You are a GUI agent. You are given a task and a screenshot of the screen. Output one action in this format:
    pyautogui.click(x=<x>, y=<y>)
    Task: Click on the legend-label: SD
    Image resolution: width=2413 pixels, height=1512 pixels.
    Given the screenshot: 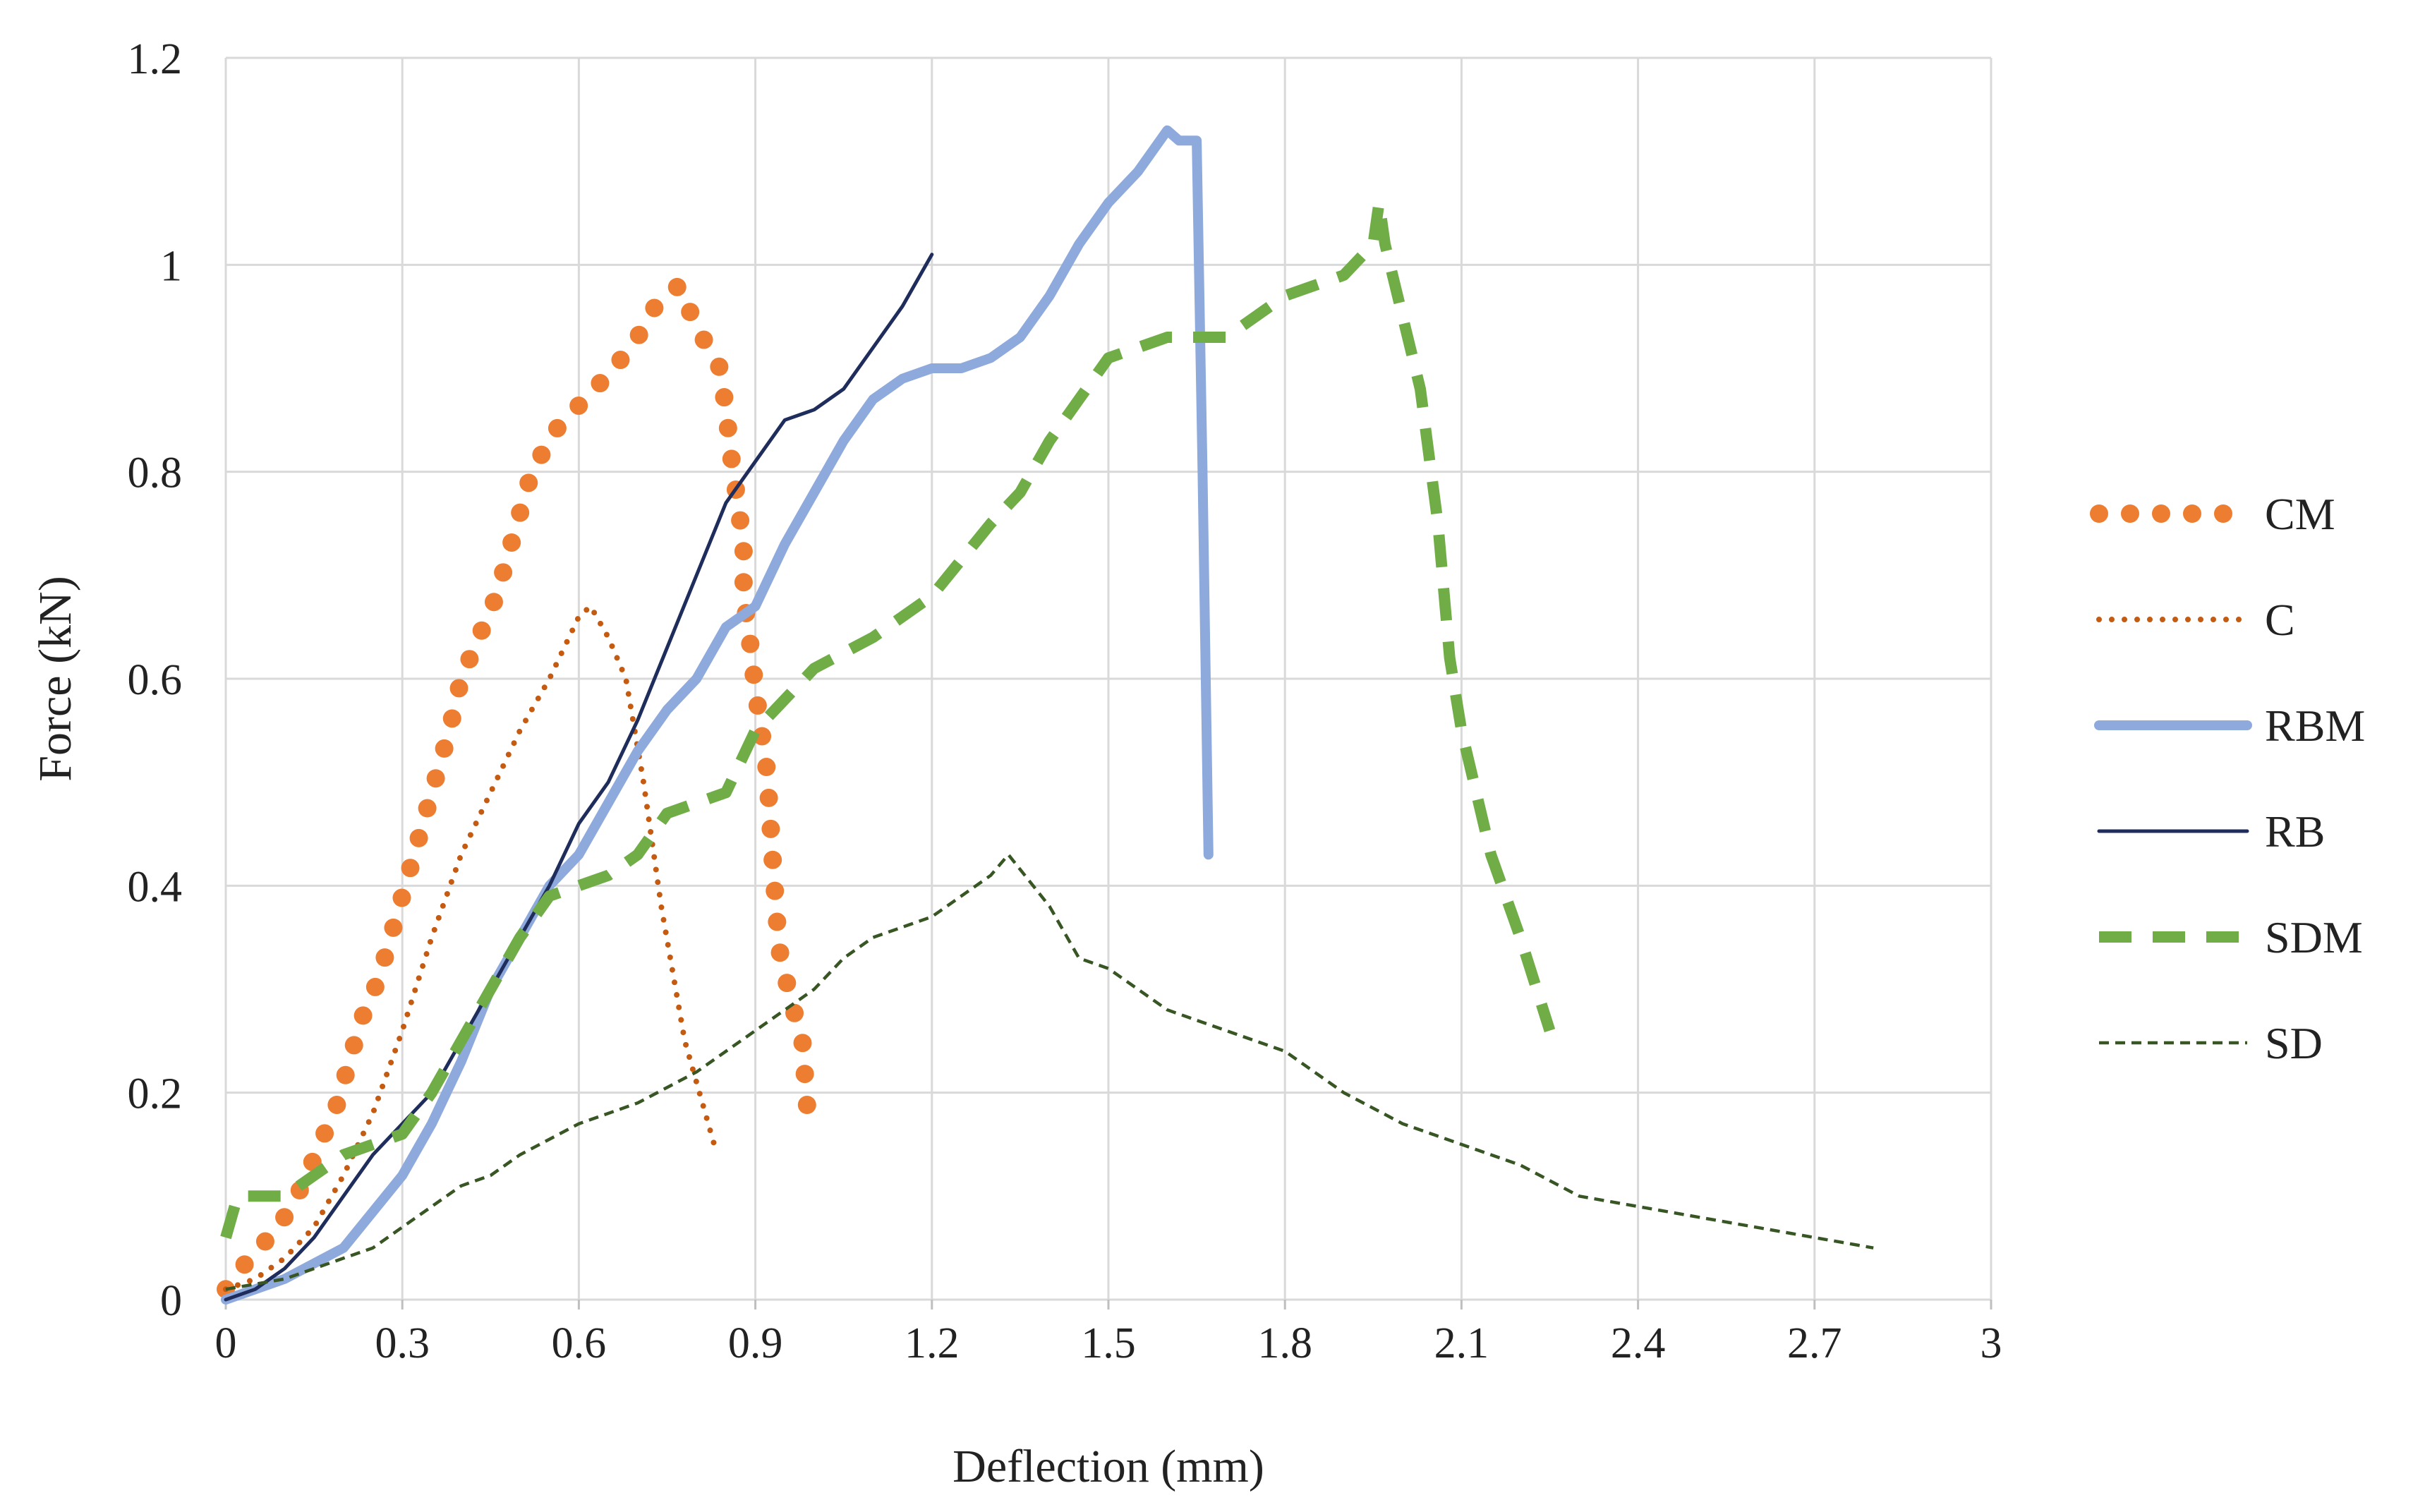 What is the action you would take?
    pyautogui.click(x=2294, y=1043)
    